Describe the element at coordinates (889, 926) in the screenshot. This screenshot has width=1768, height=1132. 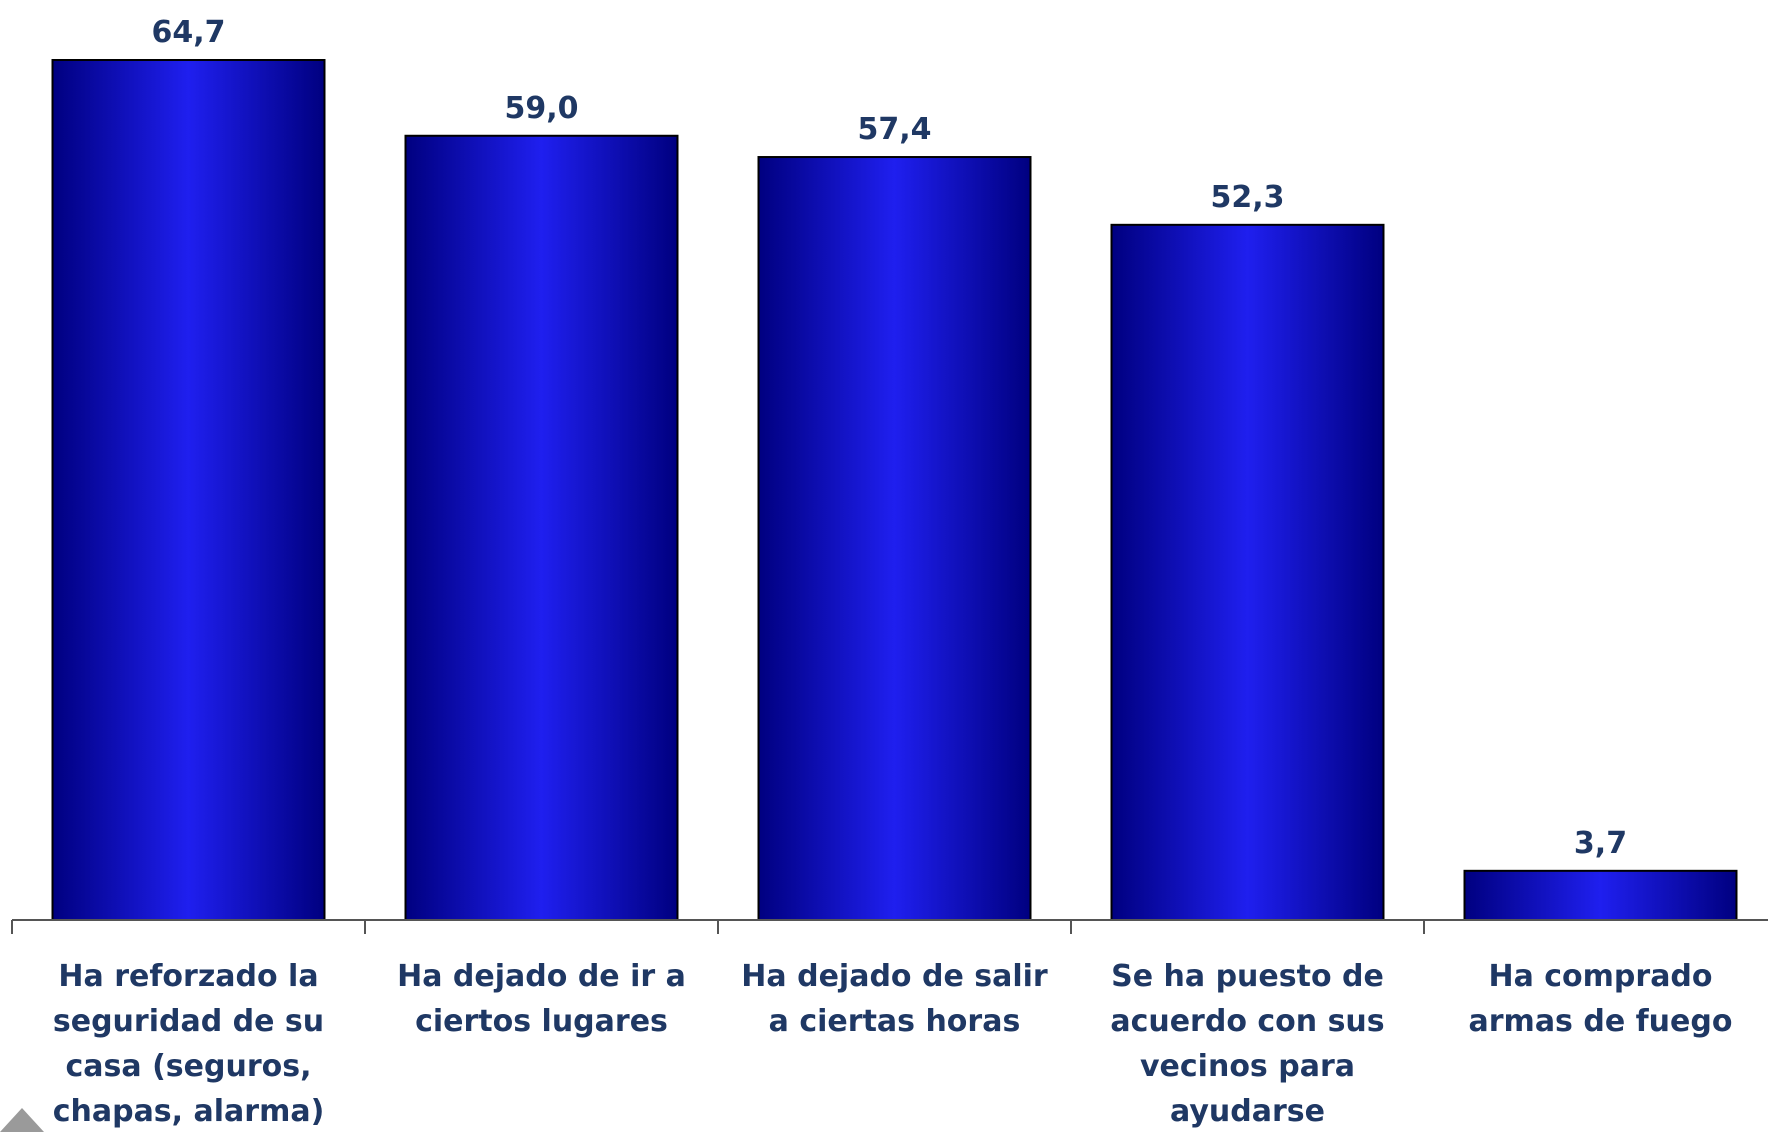
I see `x-axis` at that location.